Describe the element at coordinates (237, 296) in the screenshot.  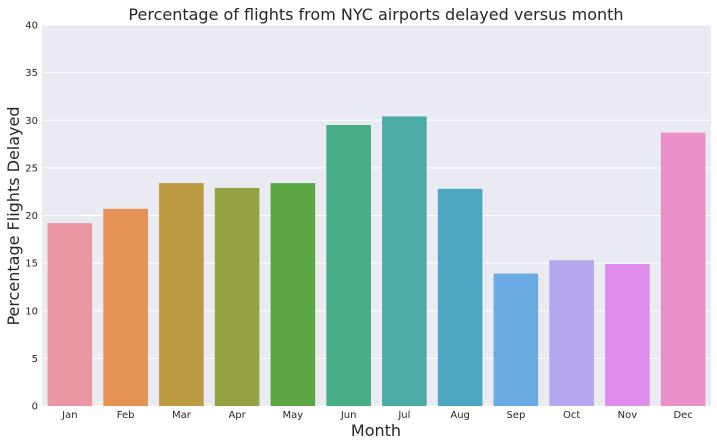
I see `bar-apr` at that location.